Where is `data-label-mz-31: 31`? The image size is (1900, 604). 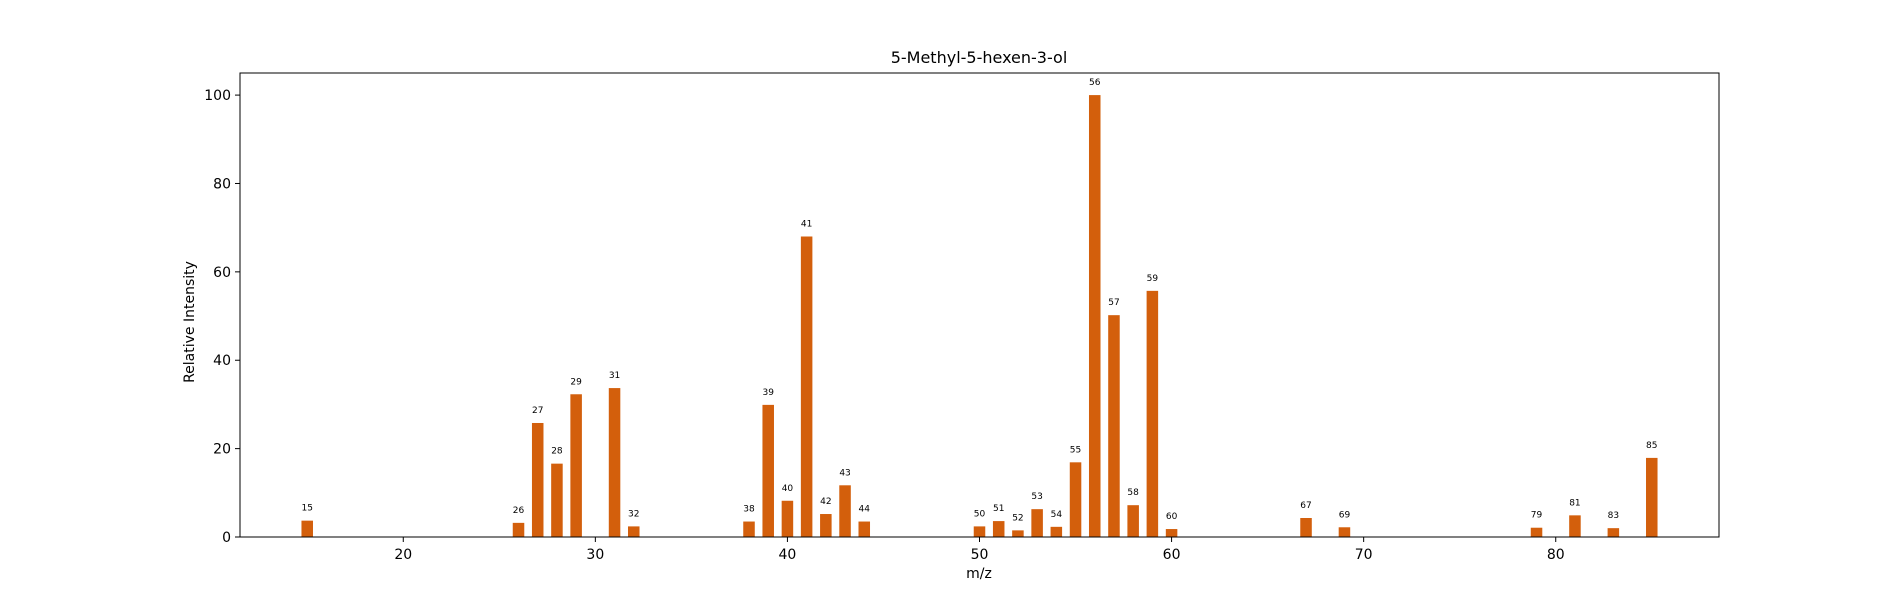
data-label-mz-31: 31 is located at coordinates (614, 376).